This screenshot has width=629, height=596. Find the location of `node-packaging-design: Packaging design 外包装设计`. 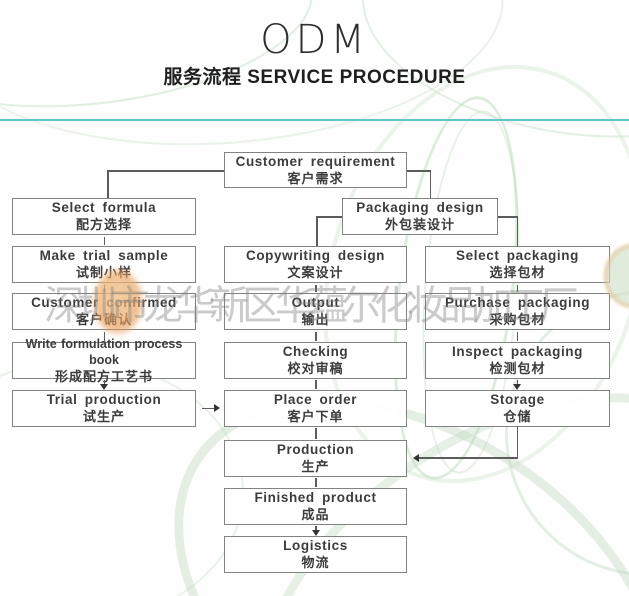

node-packaging-design: Packaging design 外包装设计 is located at coordinates (420, 216).